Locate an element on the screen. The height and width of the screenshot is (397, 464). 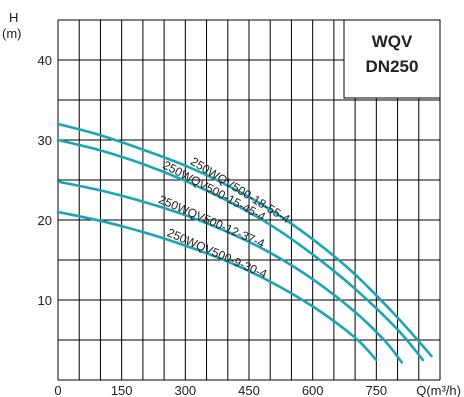
x-tick-label: 300 is located at coordinates (185, 390).